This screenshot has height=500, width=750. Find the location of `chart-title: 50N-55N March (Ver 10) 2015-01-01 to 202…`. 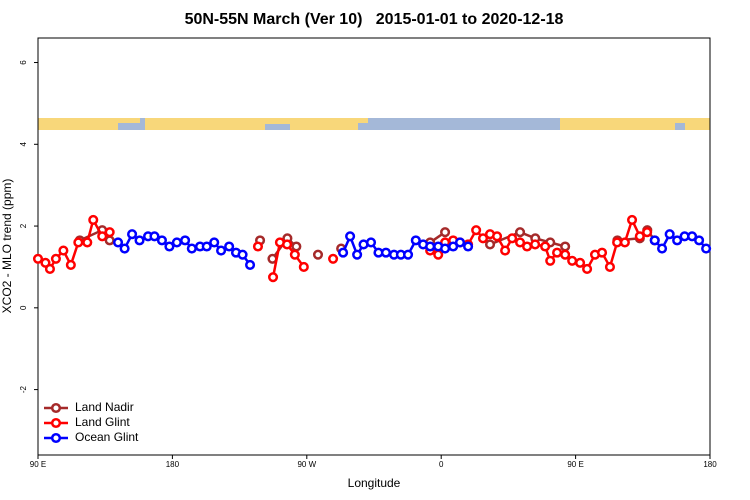

chart-title: 50N-55N March (Ver 10) 2015-01-01 to 202… is located at coordinates (374, 19).